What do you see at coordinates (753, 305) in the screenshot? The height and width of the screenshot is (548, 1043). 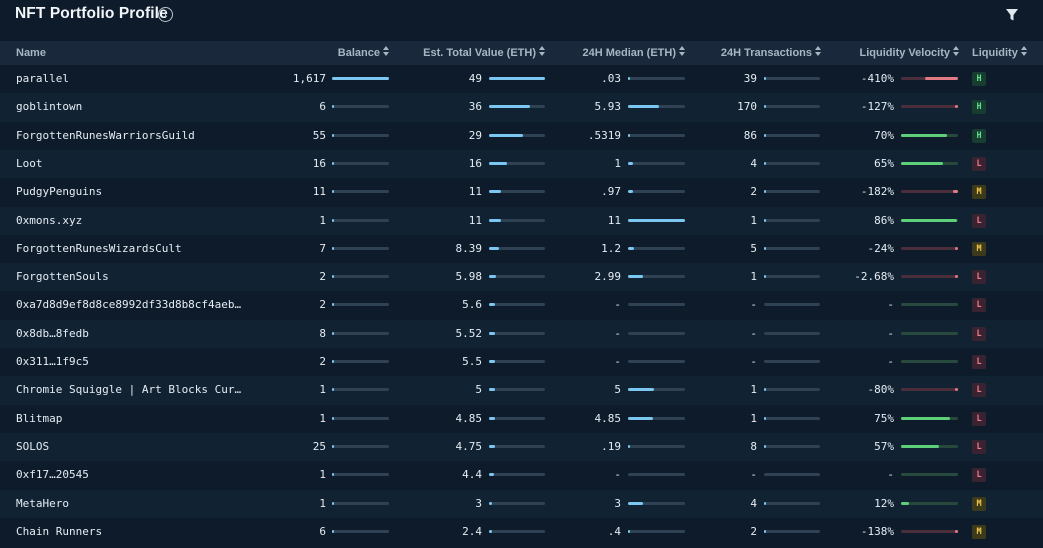 I see `transactions-value: -` at bounding box center [753, 305].